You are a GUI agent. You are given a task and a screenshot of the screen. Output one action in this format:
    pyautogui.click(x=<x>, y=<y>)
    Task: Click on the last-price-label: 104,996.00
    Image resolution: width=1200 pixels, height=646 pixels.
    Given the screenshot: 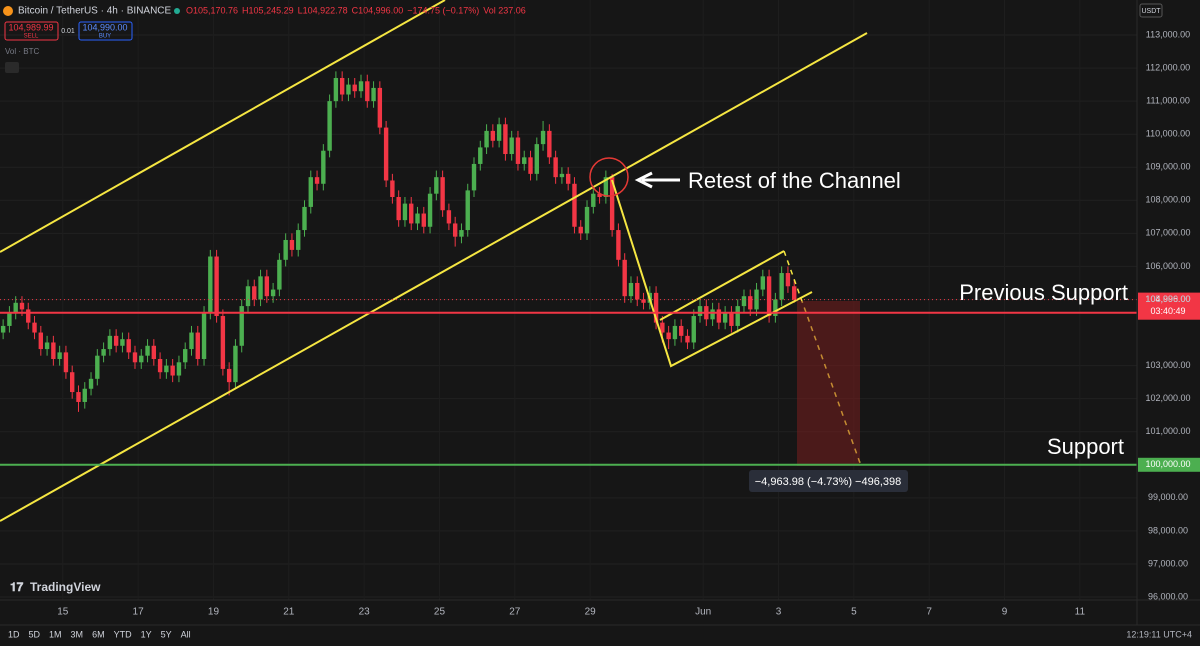 What is the action you would take?
    pyautogui.click(x=1167, y=299)
    